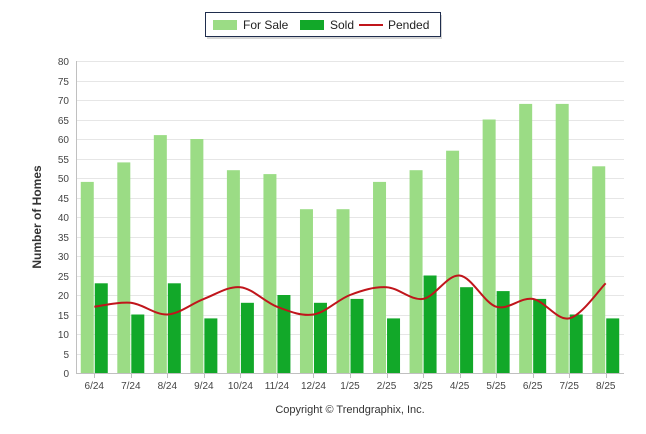 This screenshot has width=646, height=434. Describe the element at coordinates (350, 386) in the screenshot. I see `x-tick-label: 1/25` at that location.